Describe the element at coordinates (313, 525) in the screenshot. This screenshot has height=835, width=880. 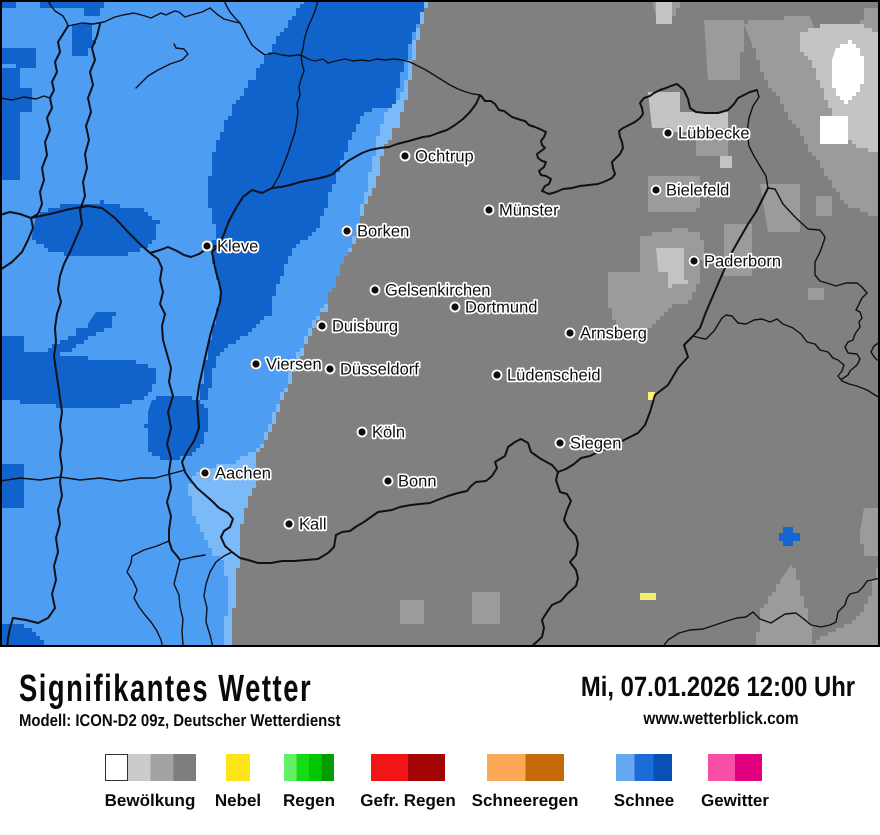
I see `svg-text: Kall` at that location.